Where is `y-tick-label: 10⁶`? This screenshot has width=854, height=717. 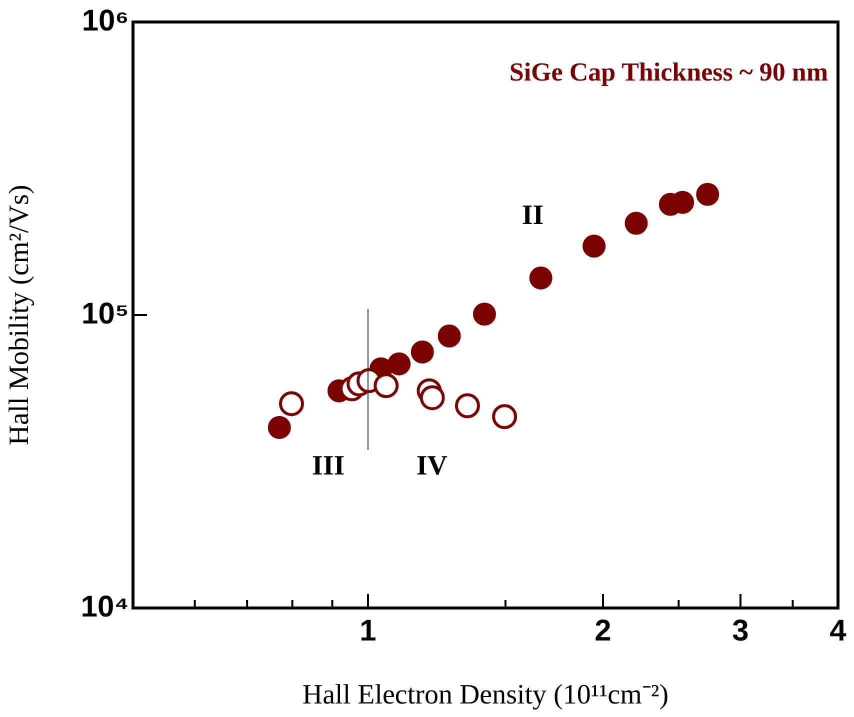 y-tick-label: 10⁶ is located at coordinates (105, 21).